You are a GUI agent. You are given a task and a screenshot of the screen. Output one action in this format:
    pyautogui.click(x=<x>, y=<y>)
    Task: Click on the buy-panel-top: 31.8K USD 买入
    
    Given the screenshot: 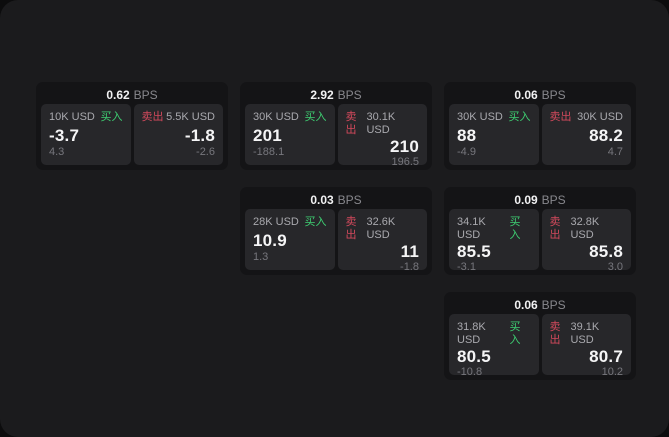 What is the action you would take?
    pyautogui.click(x=494, y=334)
    